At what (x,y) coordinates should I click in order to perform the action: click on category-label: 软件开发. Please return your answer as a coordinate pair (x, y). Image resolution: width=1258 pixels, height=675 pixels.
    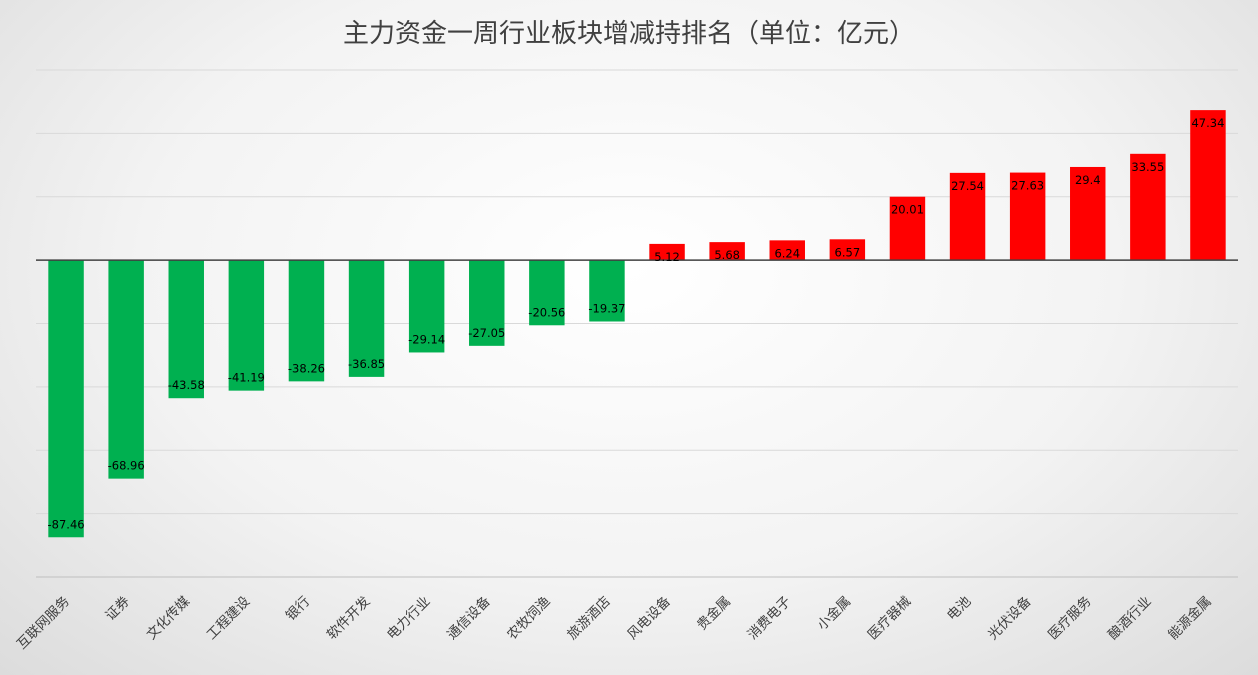
    Looking at the image, I should click on (349, 618).